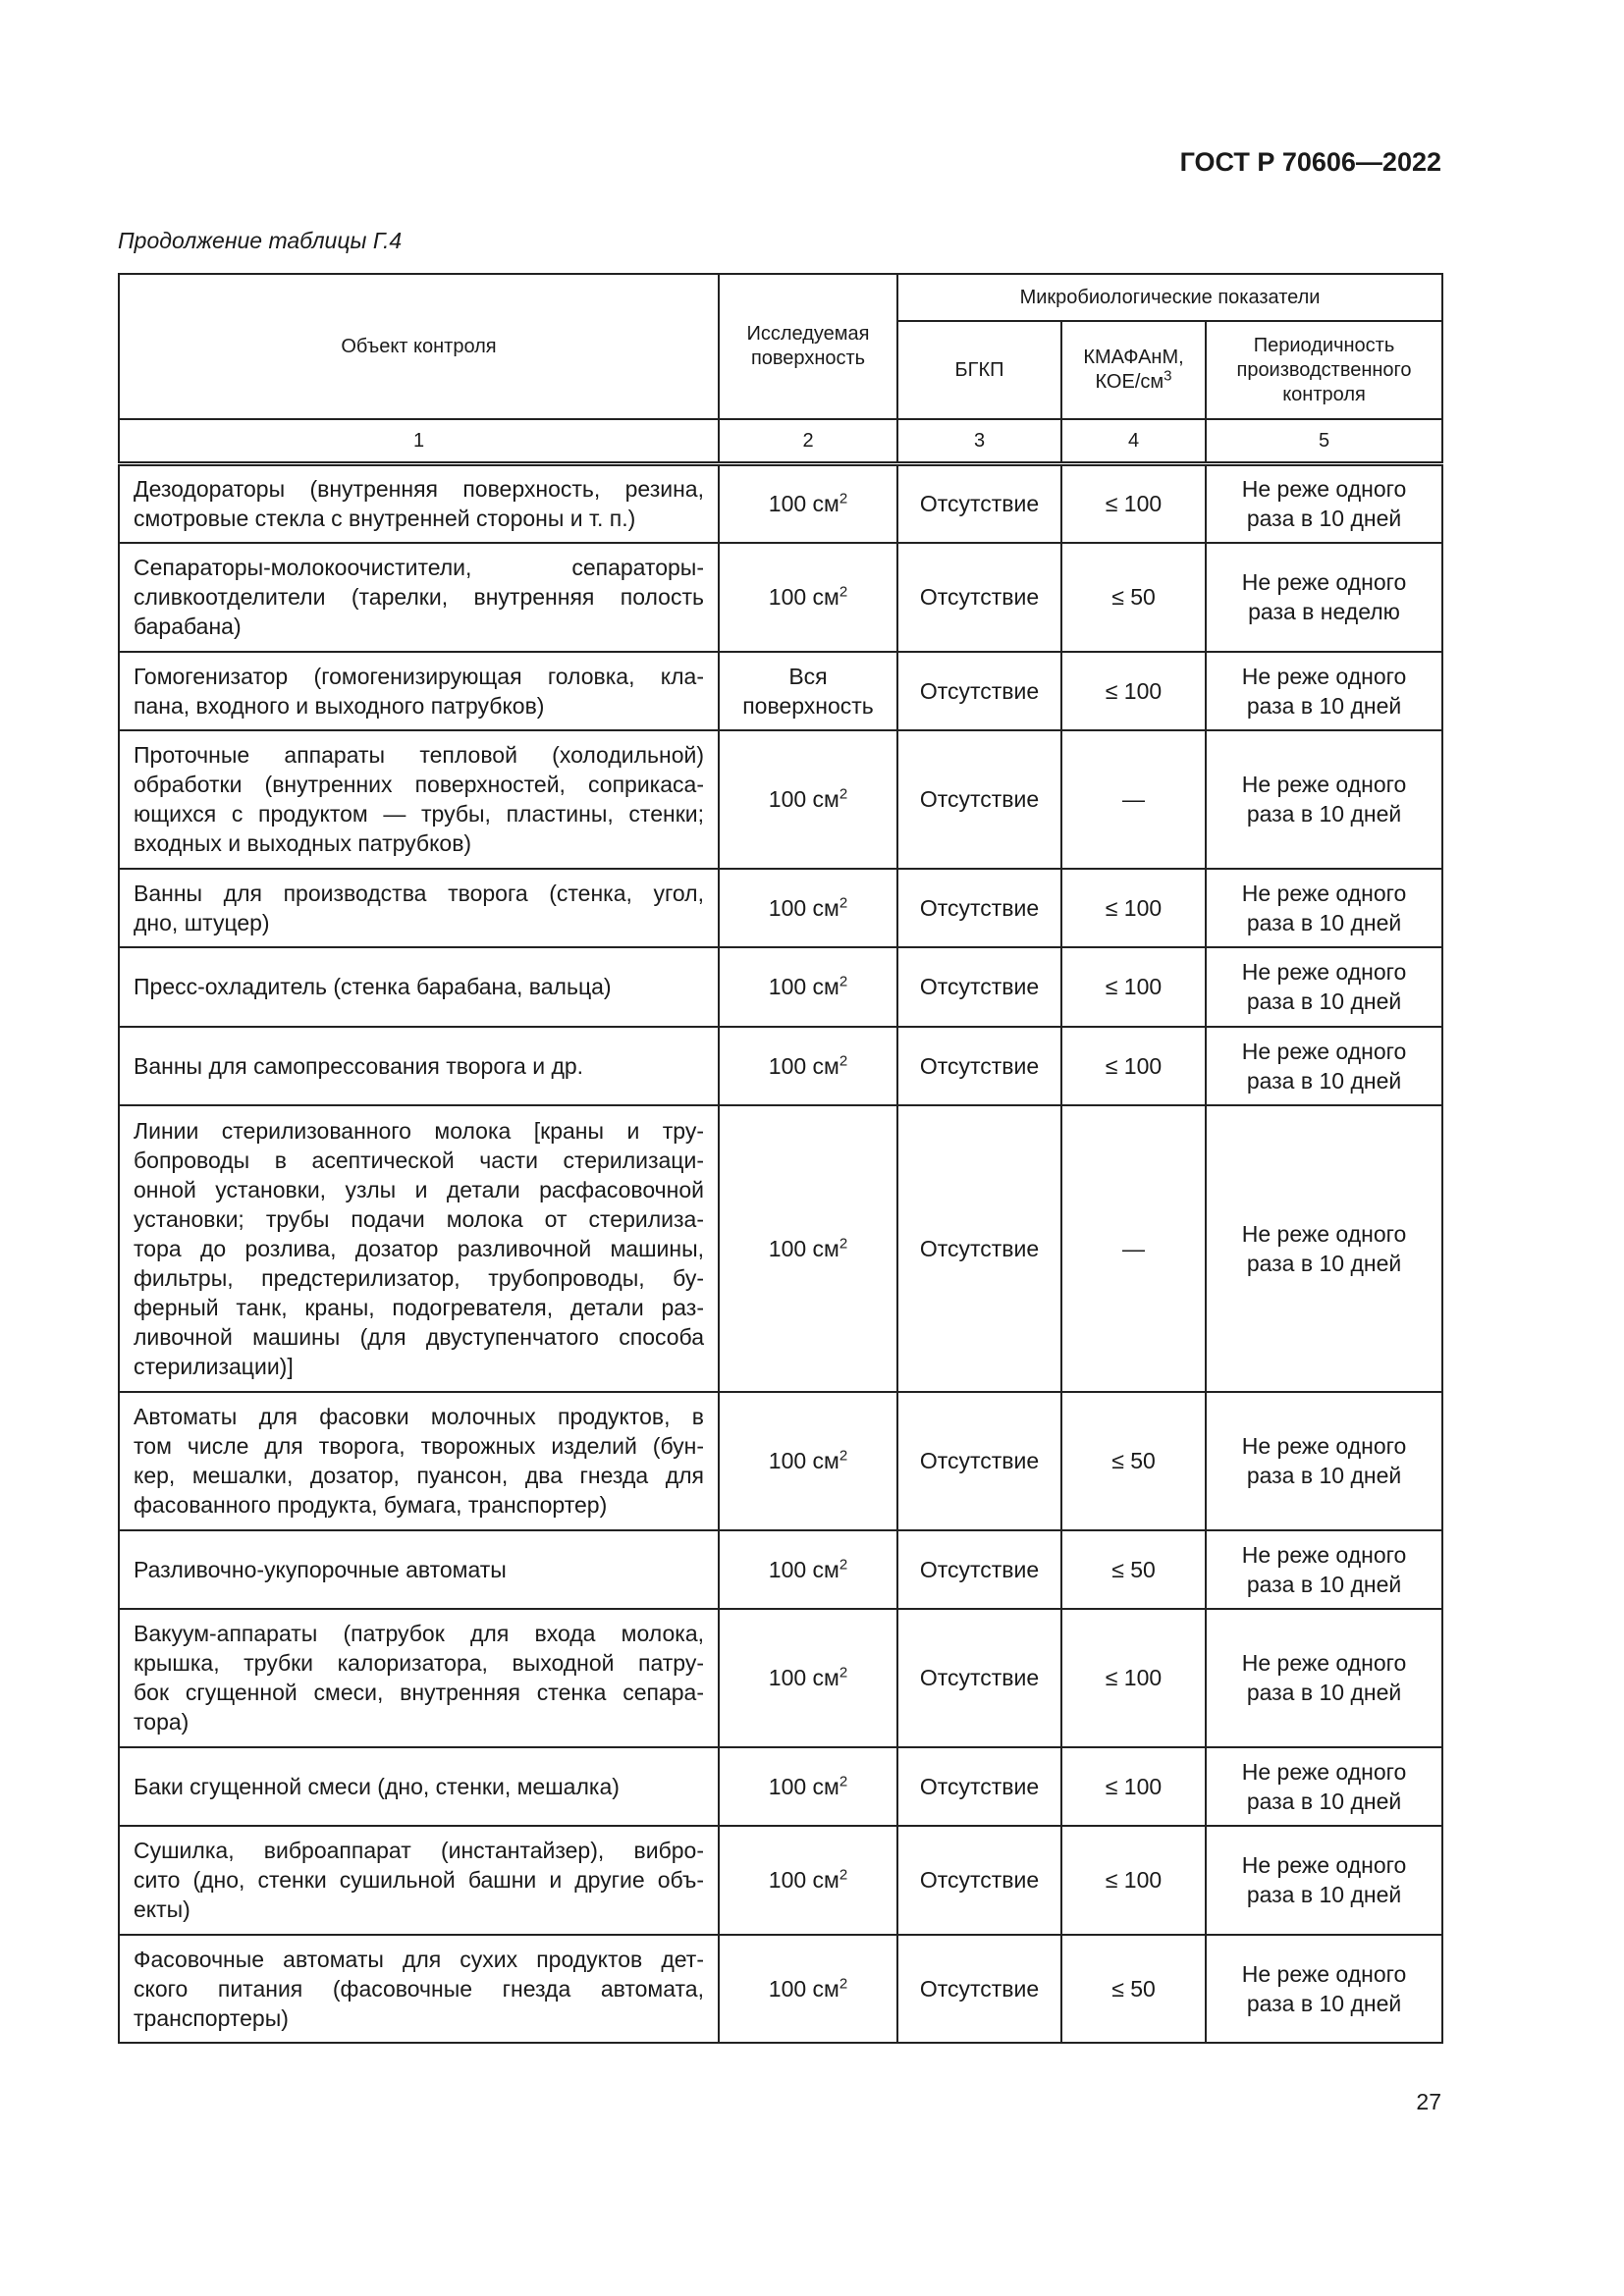  What do you see at coordinates (419, 1569) in the screenshot?
I see `object-cell: Разливочно-укупорочные автоматы` at bounding box center [419, 1569].